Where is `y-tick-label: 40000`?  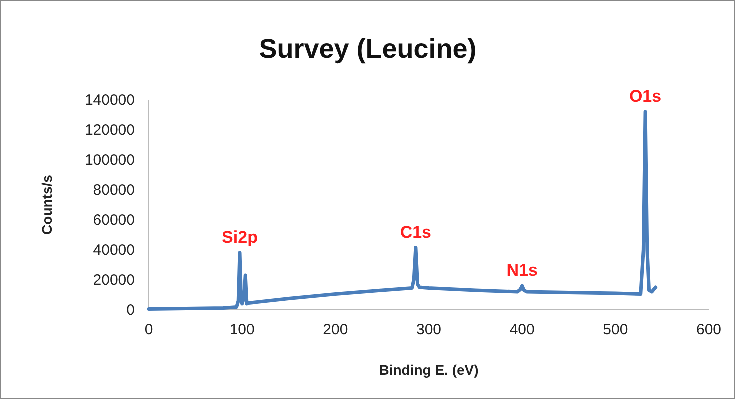 y-tick-label: 40000 is located at coordinates (114, 250).